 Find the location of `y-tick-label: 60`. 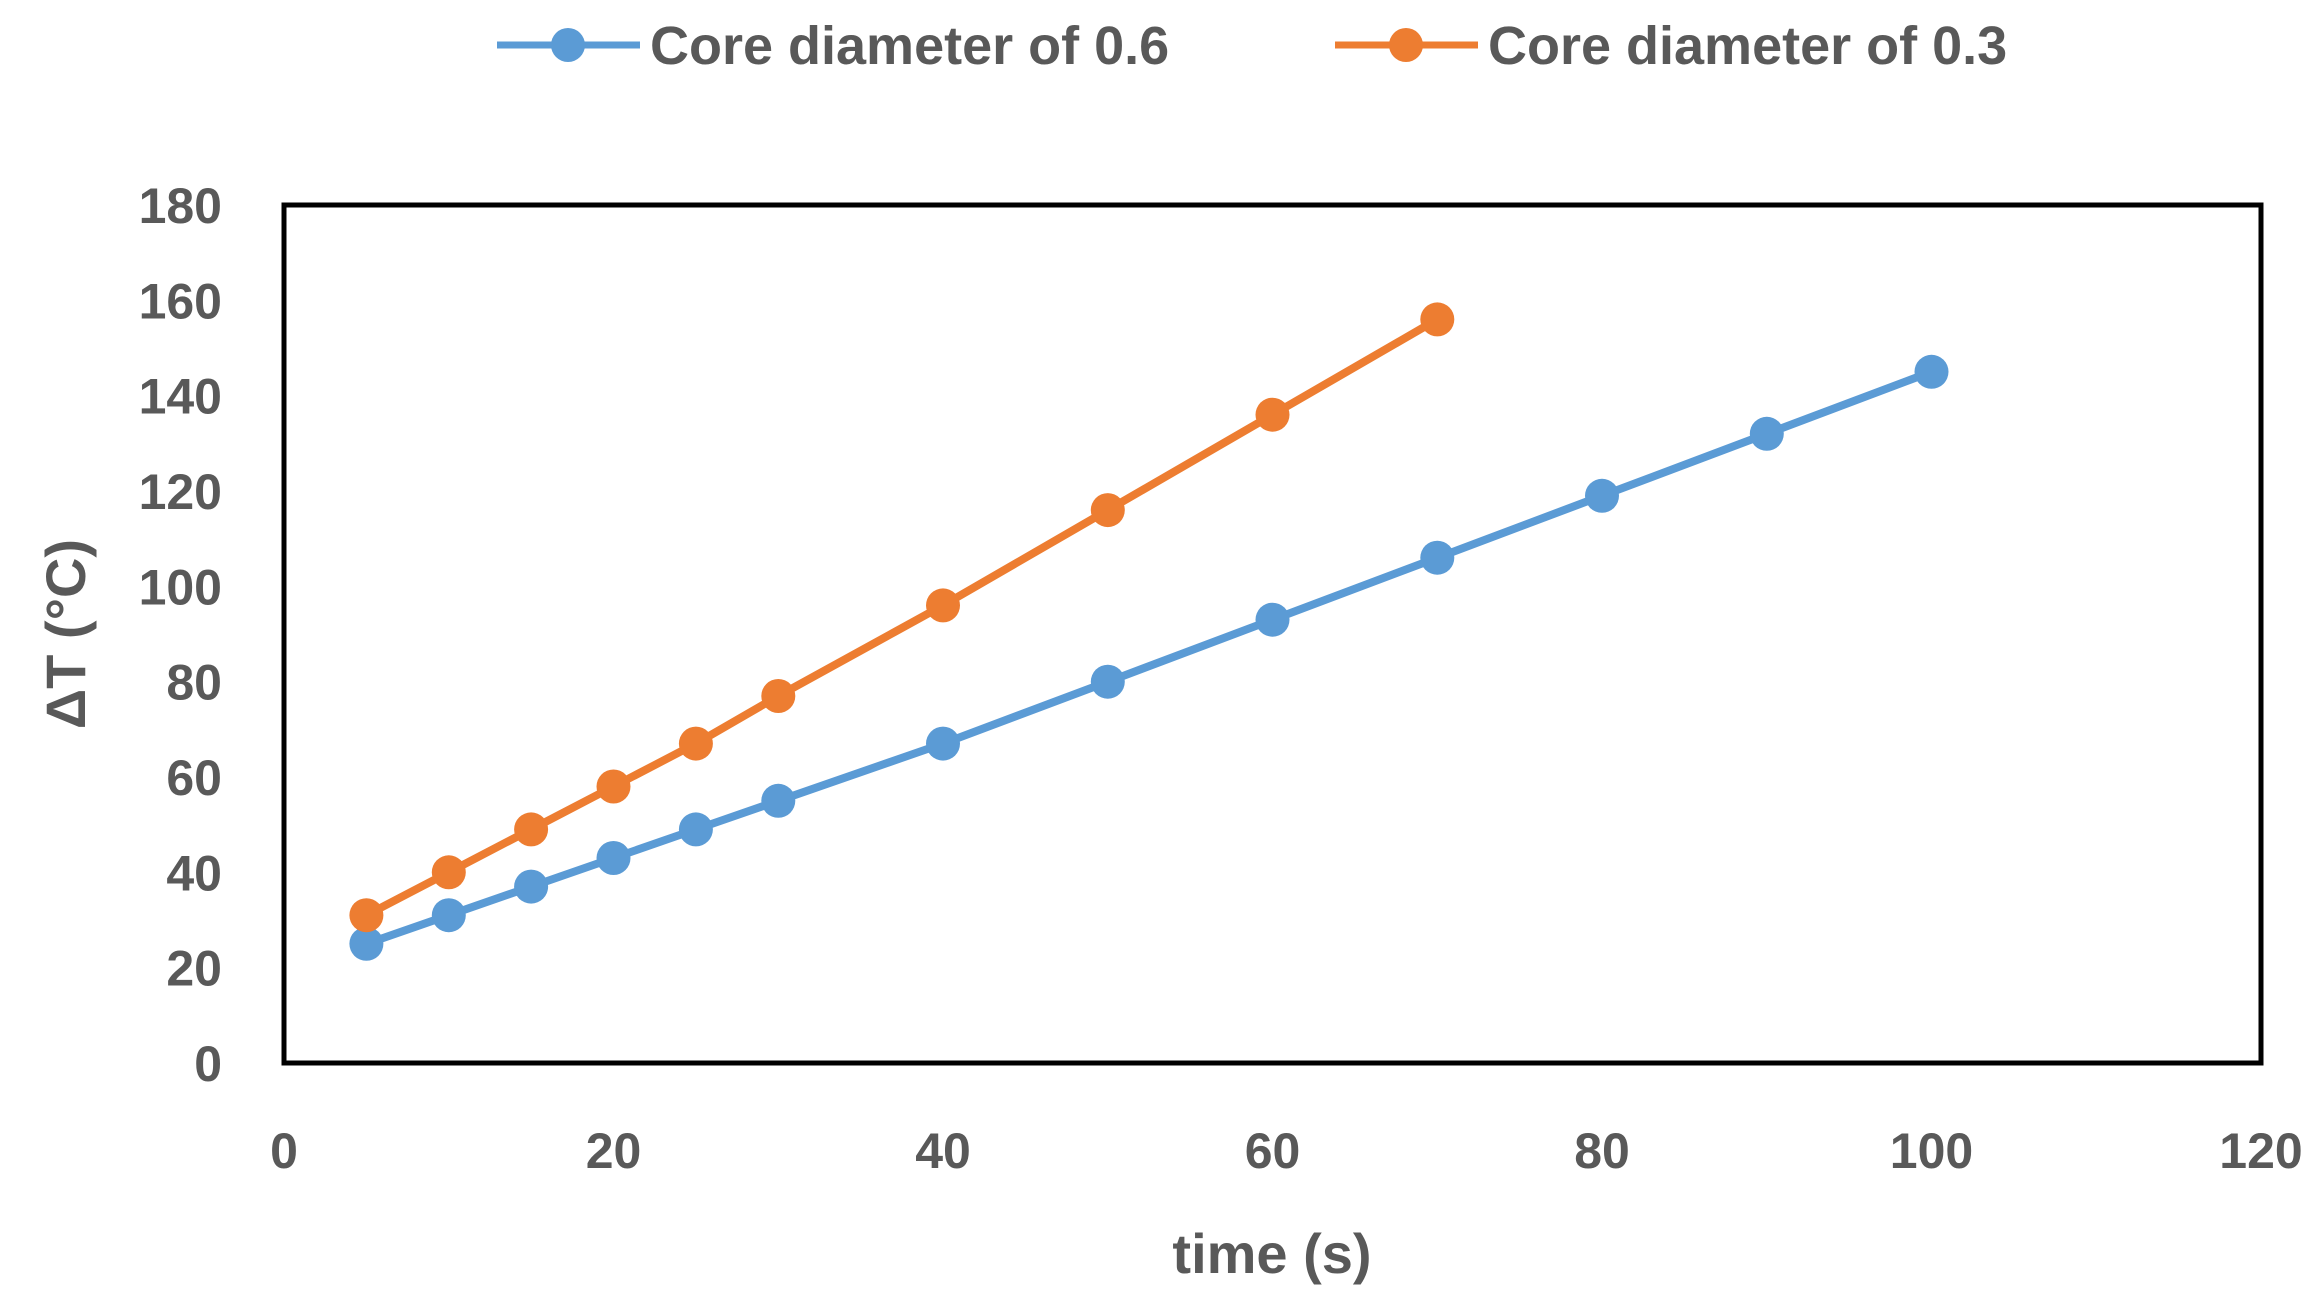

y-tick-label: 60 is located at coordinates (194, 778).